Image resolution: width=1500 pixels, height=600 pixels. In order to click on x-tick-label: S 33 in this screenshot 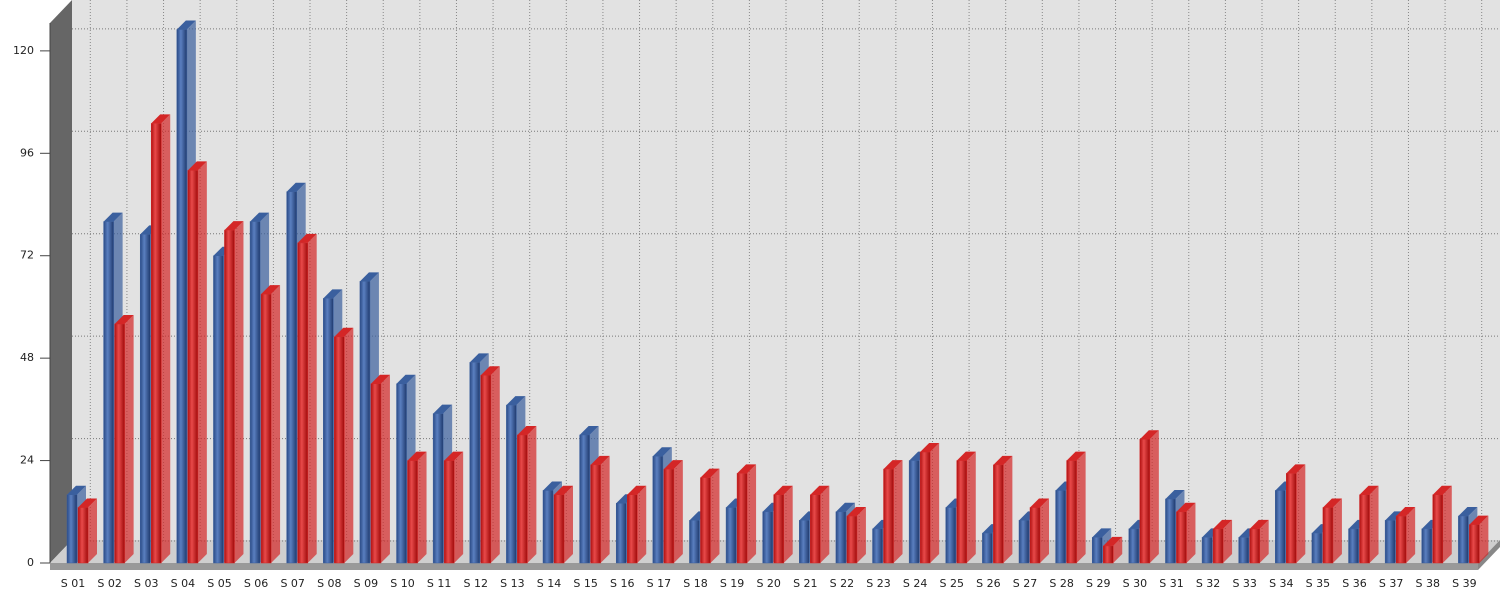, I will do `click(1244, 583)`.